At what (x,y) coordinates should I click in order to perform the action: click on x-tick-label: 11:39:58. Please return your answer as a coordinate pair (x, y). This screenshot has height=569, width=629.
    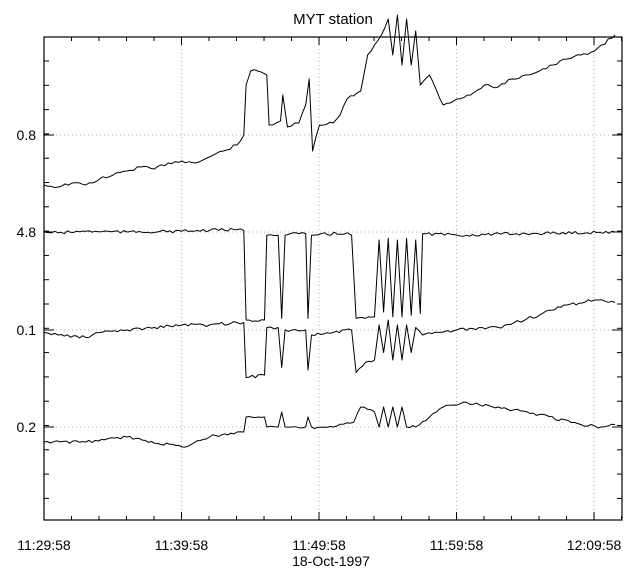
    Looking at the image, I should click on (182, 545).